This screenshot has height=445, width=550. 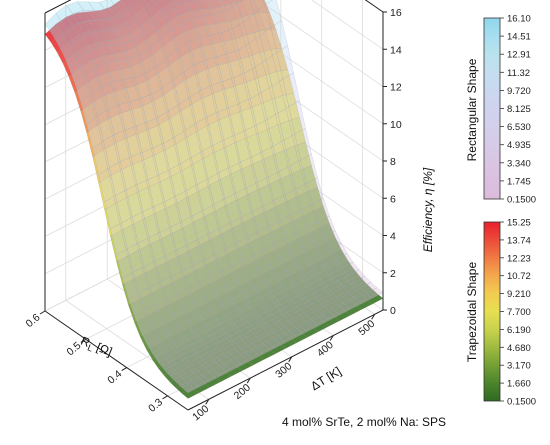 What do you see at coordinates (396, 125) in the screenshot?
I see `z-tick-label: 10` at bounding box center [396, 125].